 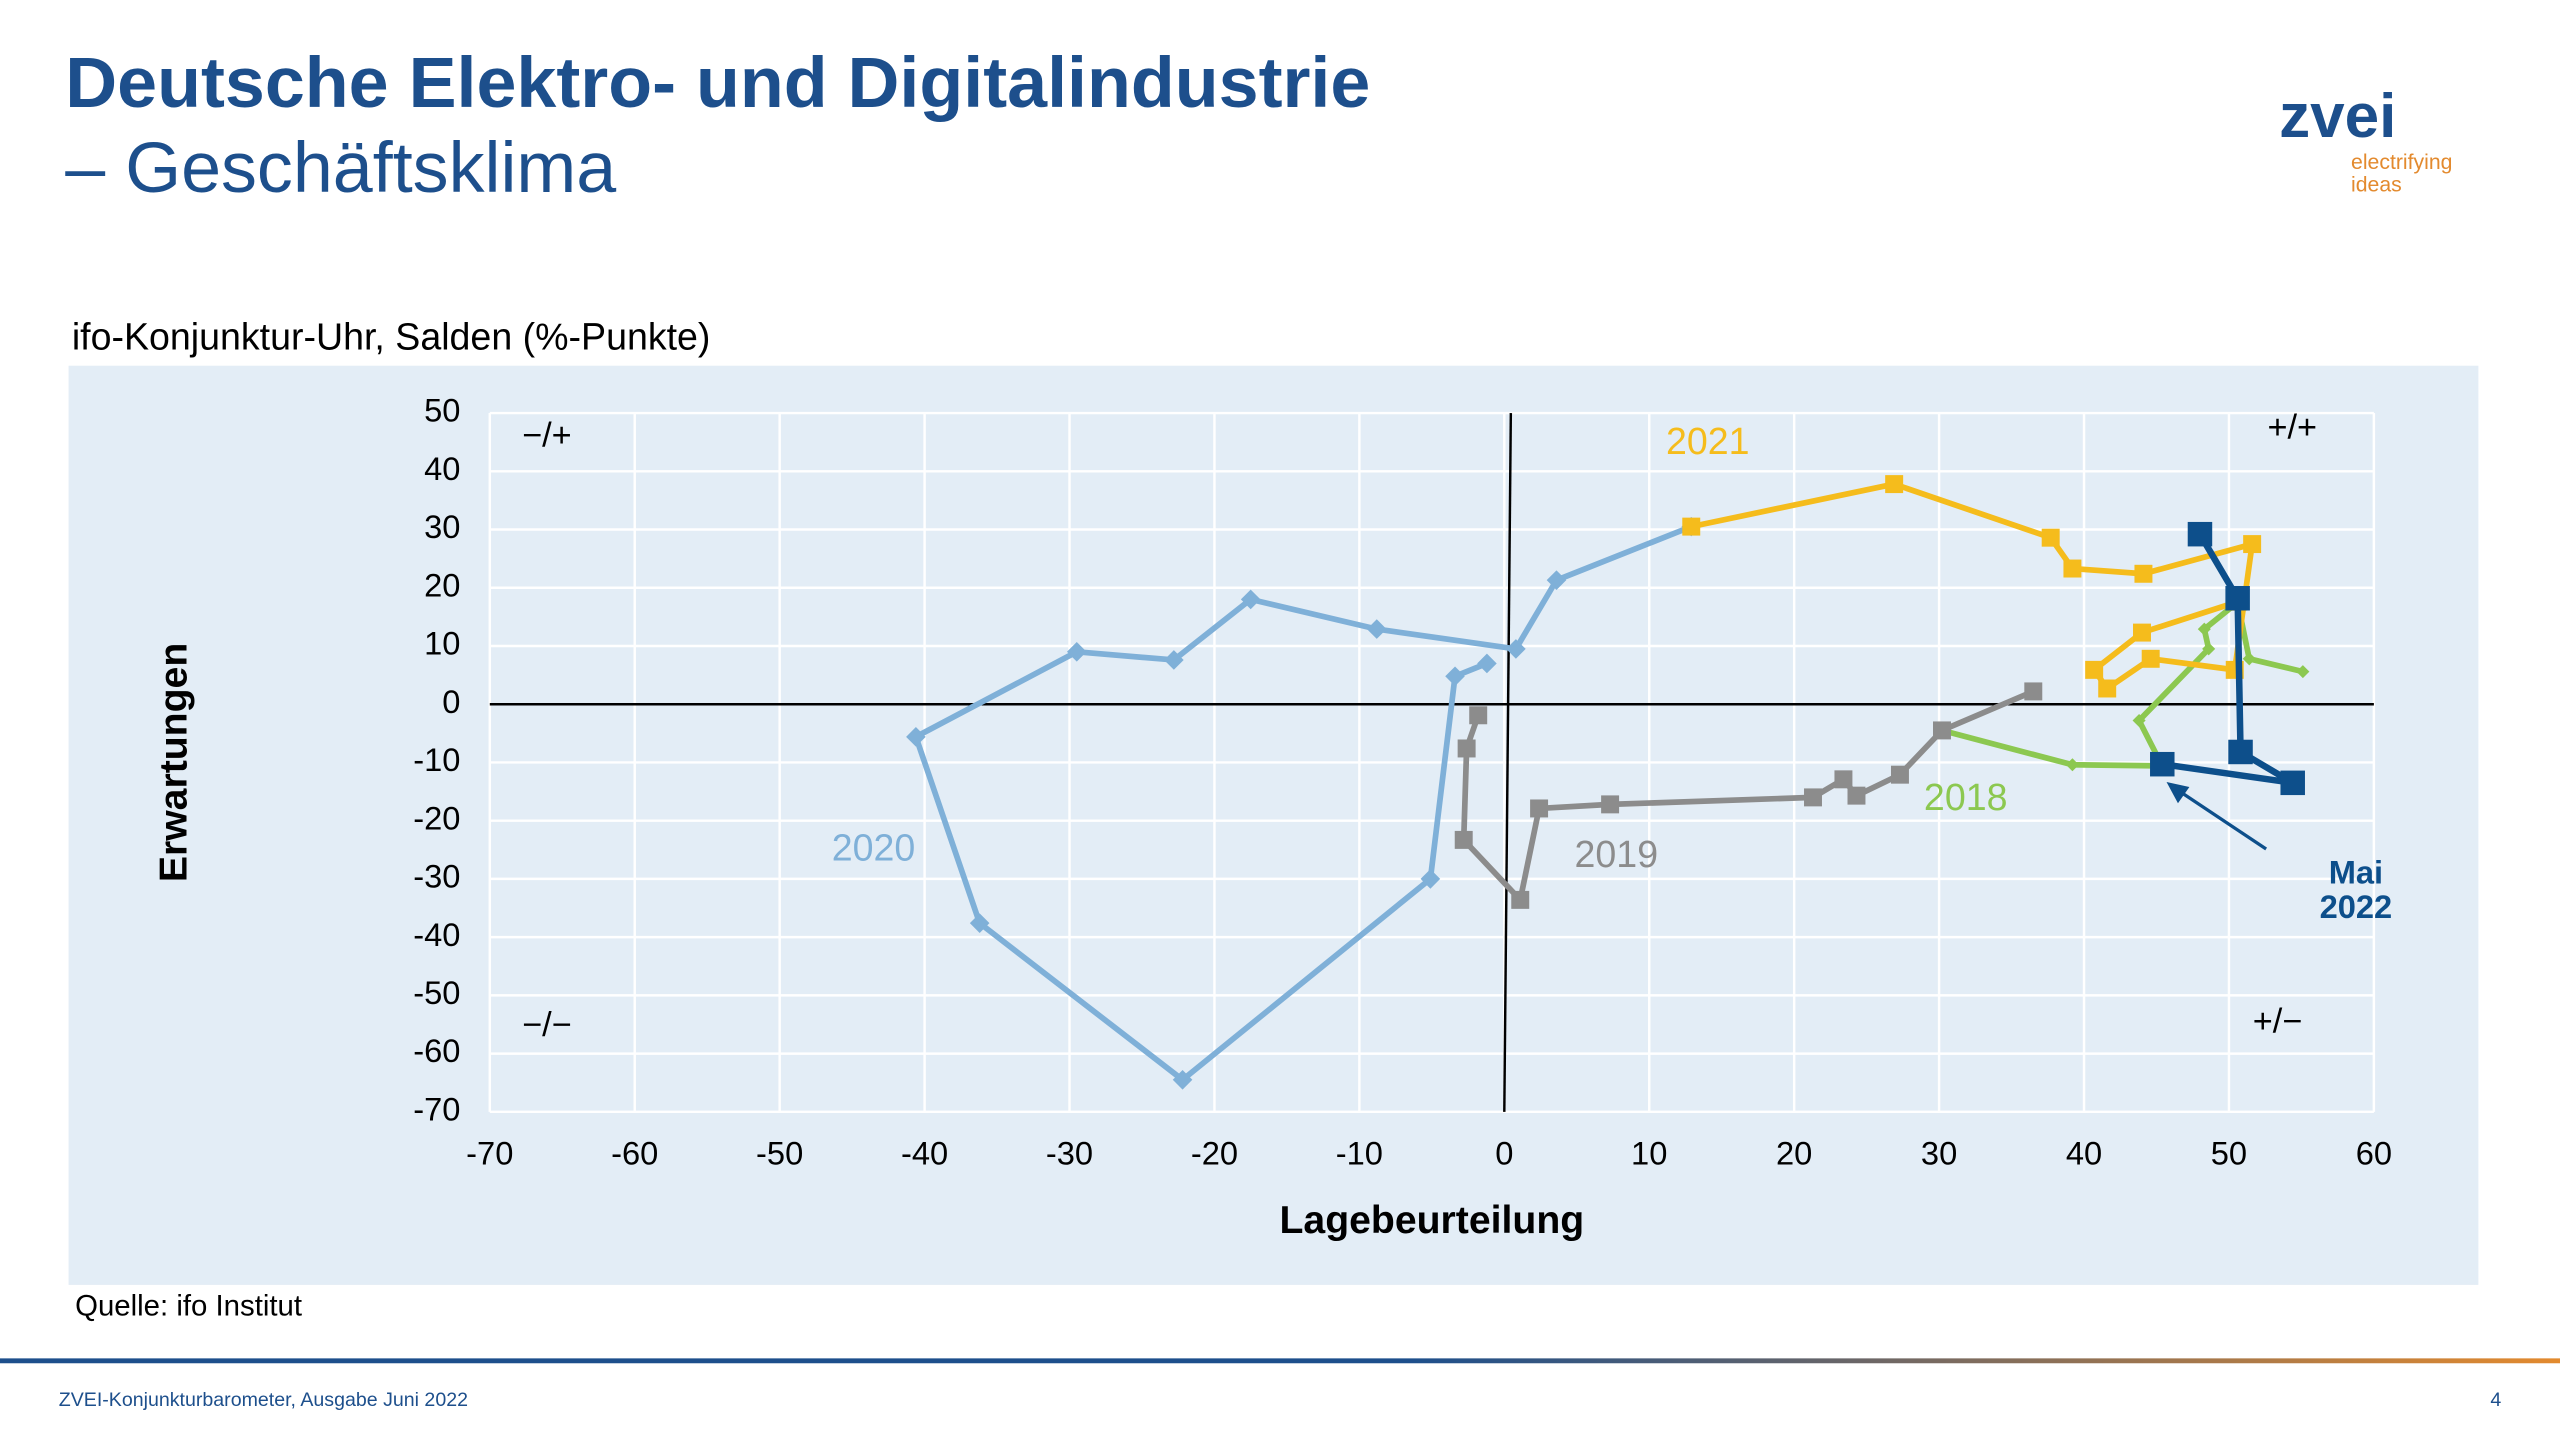 What do you see at coordinates (451, 701) in the screenshot?
I see `y-tick-label: 0` at bounding box center [451, 701].